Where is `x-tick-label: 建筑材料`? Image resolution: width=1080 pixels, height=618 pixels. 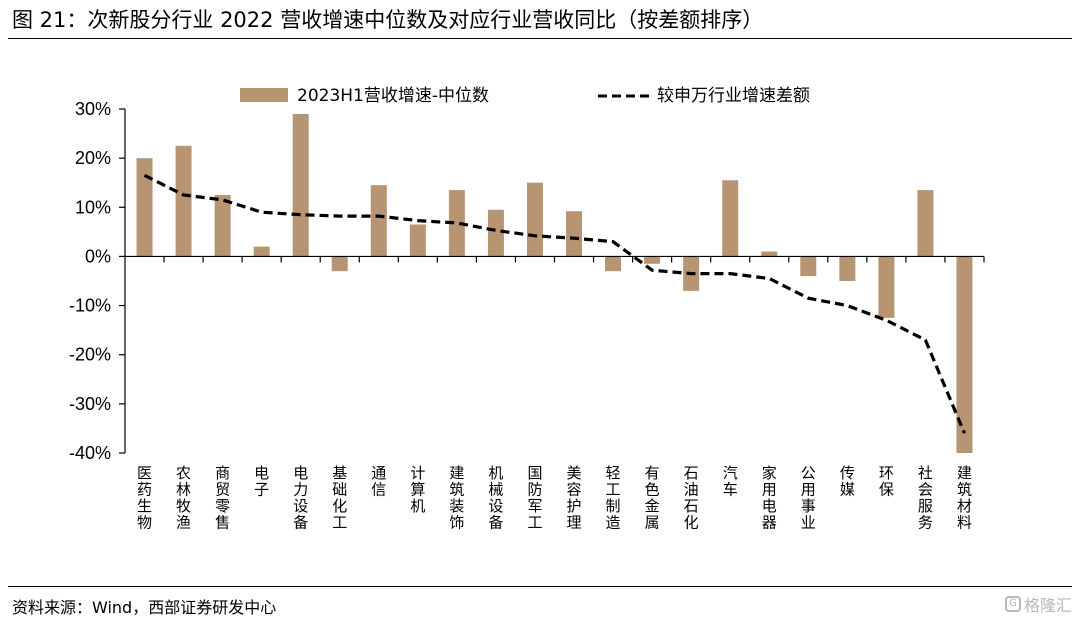
x-tick-label: 建筑材料 is located at coordinates (964, 498).